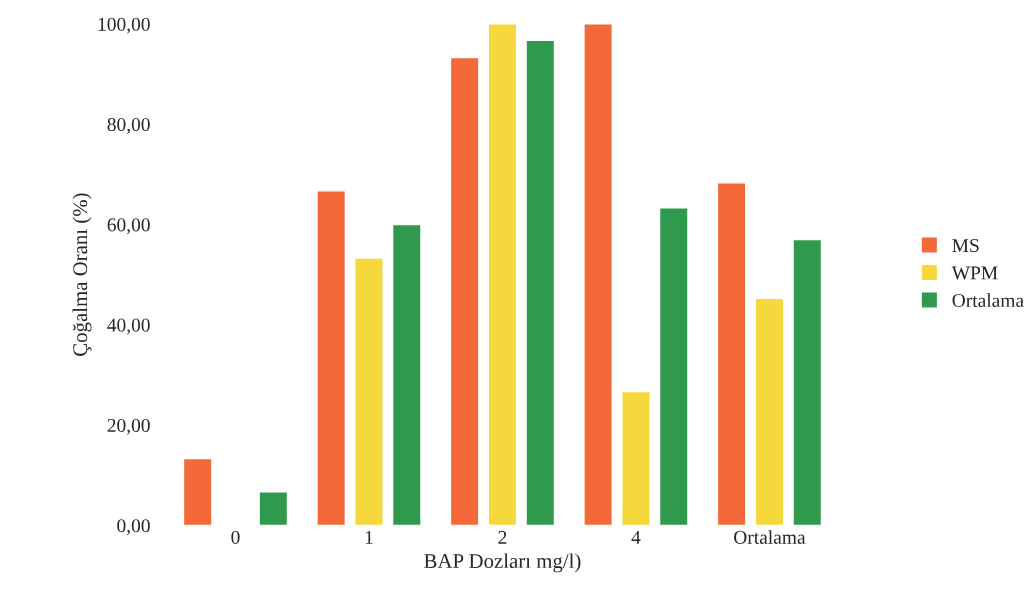 The image size is (1036, 597). Describe the element at coordinates (128, 226) in the screenshot. I see `y-tick-label: 60,00` at that location.